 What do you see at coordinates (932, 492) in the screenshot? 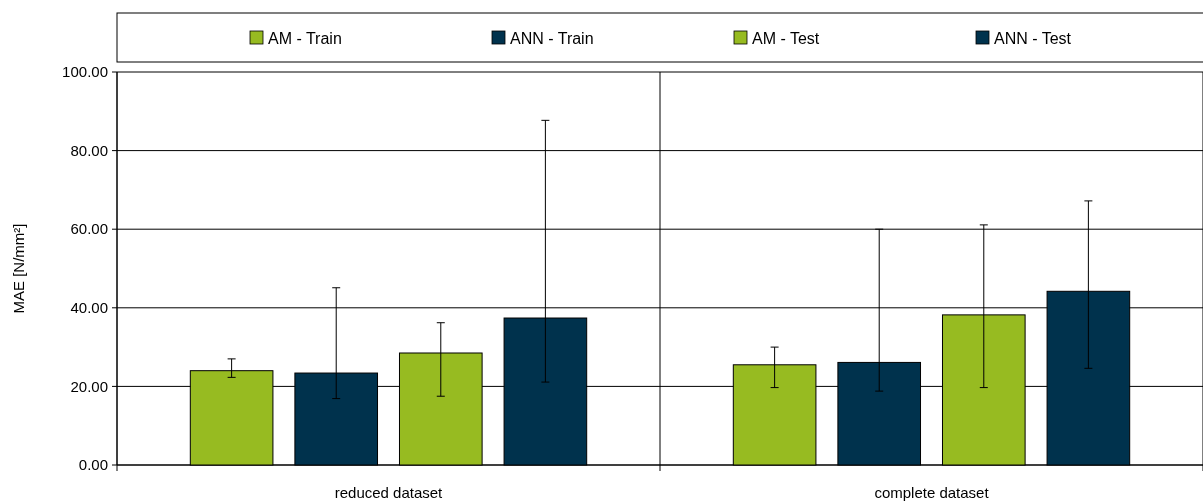
I see `x-tick-label: complete dataset` at bounding box center [932, 492].